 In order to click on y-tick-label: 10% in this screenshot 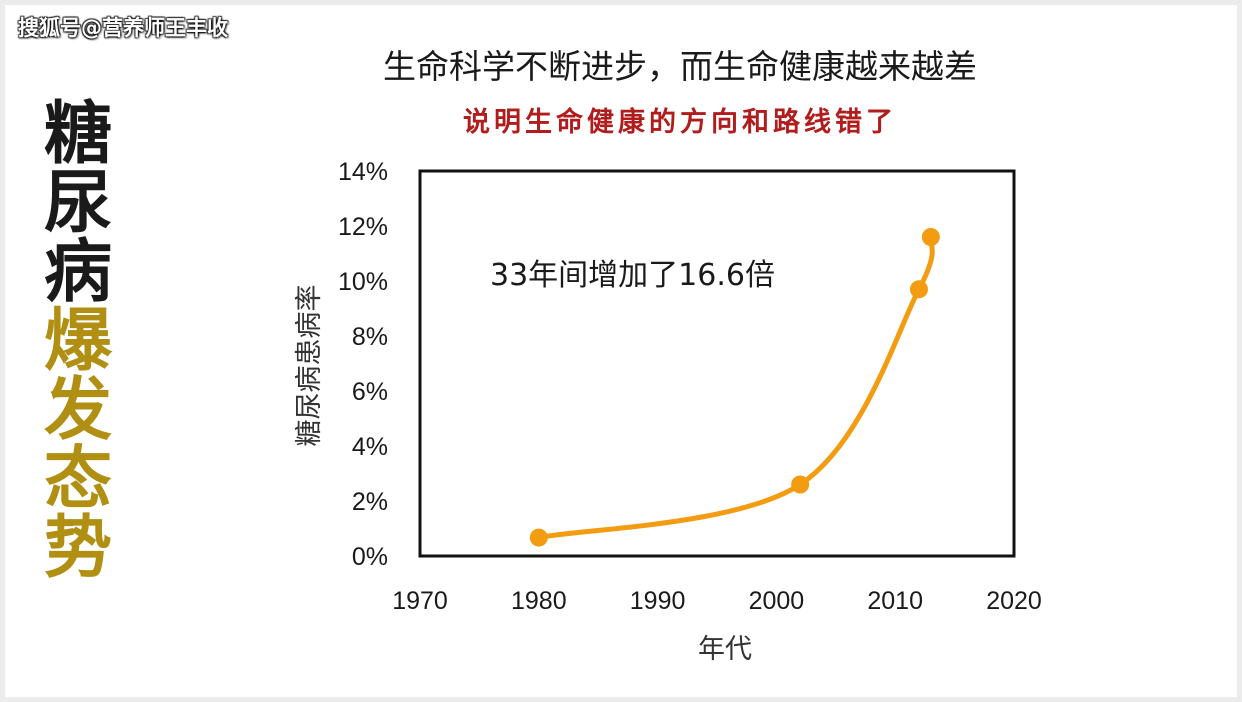, I will do `click(363, 282)`.